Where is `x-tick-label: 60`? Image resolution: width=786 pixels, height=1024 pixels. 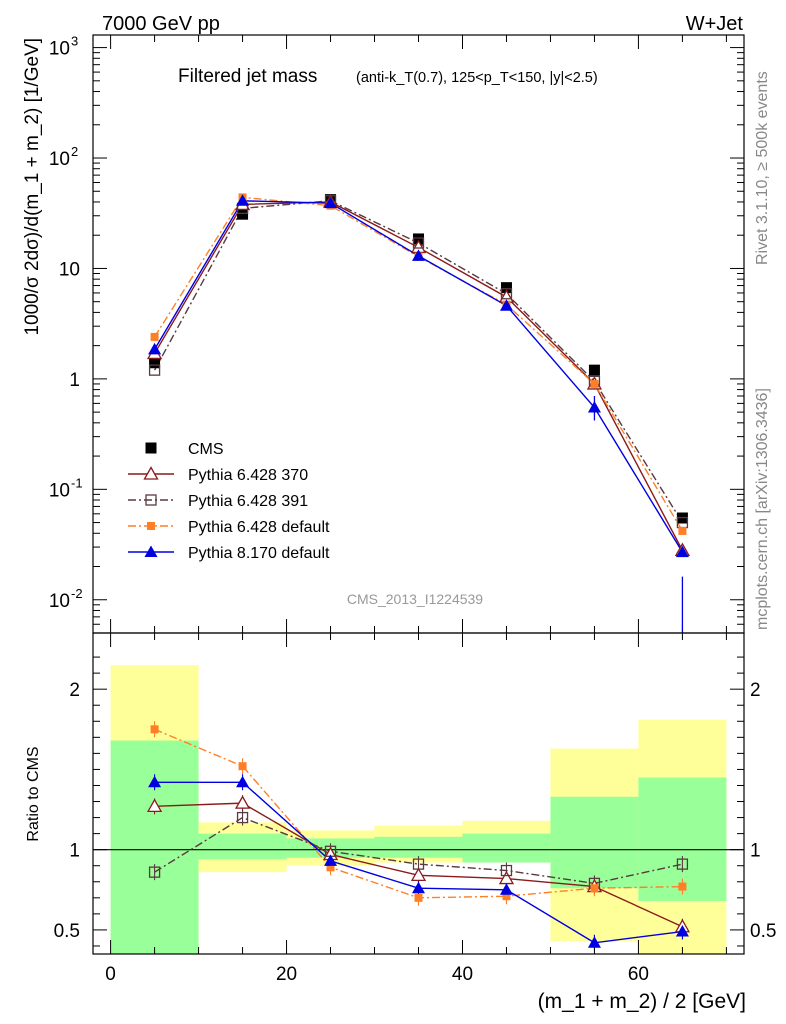
x-tick-label: 60 is located at coordinates (638, 974).